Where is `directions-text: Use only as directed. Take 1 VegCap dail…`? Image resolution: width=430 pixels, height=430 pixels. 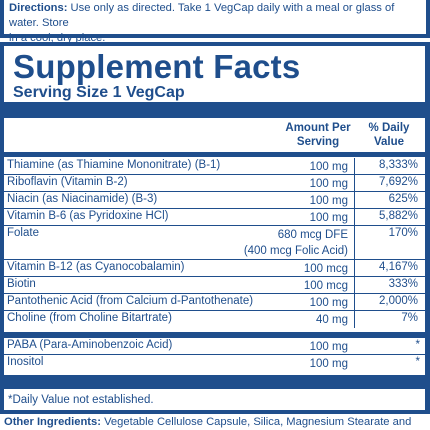
directions-text: Use only as directed. Take 1 VegCap dail… is located at coordinates (202, 15).